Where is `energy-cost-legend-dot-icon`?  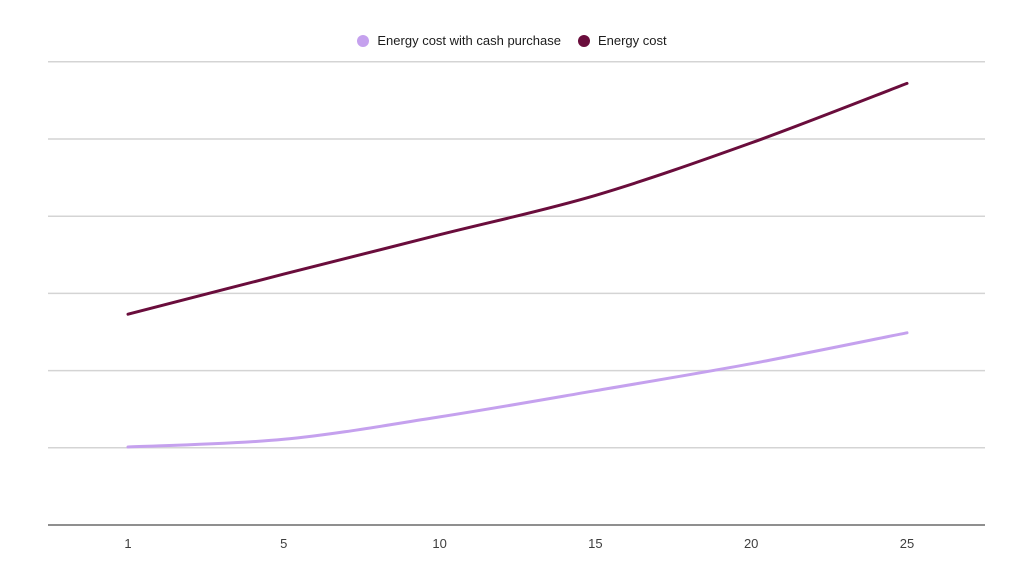 energy-cost-legend-dot-icon is located at coordinates (583, 41).